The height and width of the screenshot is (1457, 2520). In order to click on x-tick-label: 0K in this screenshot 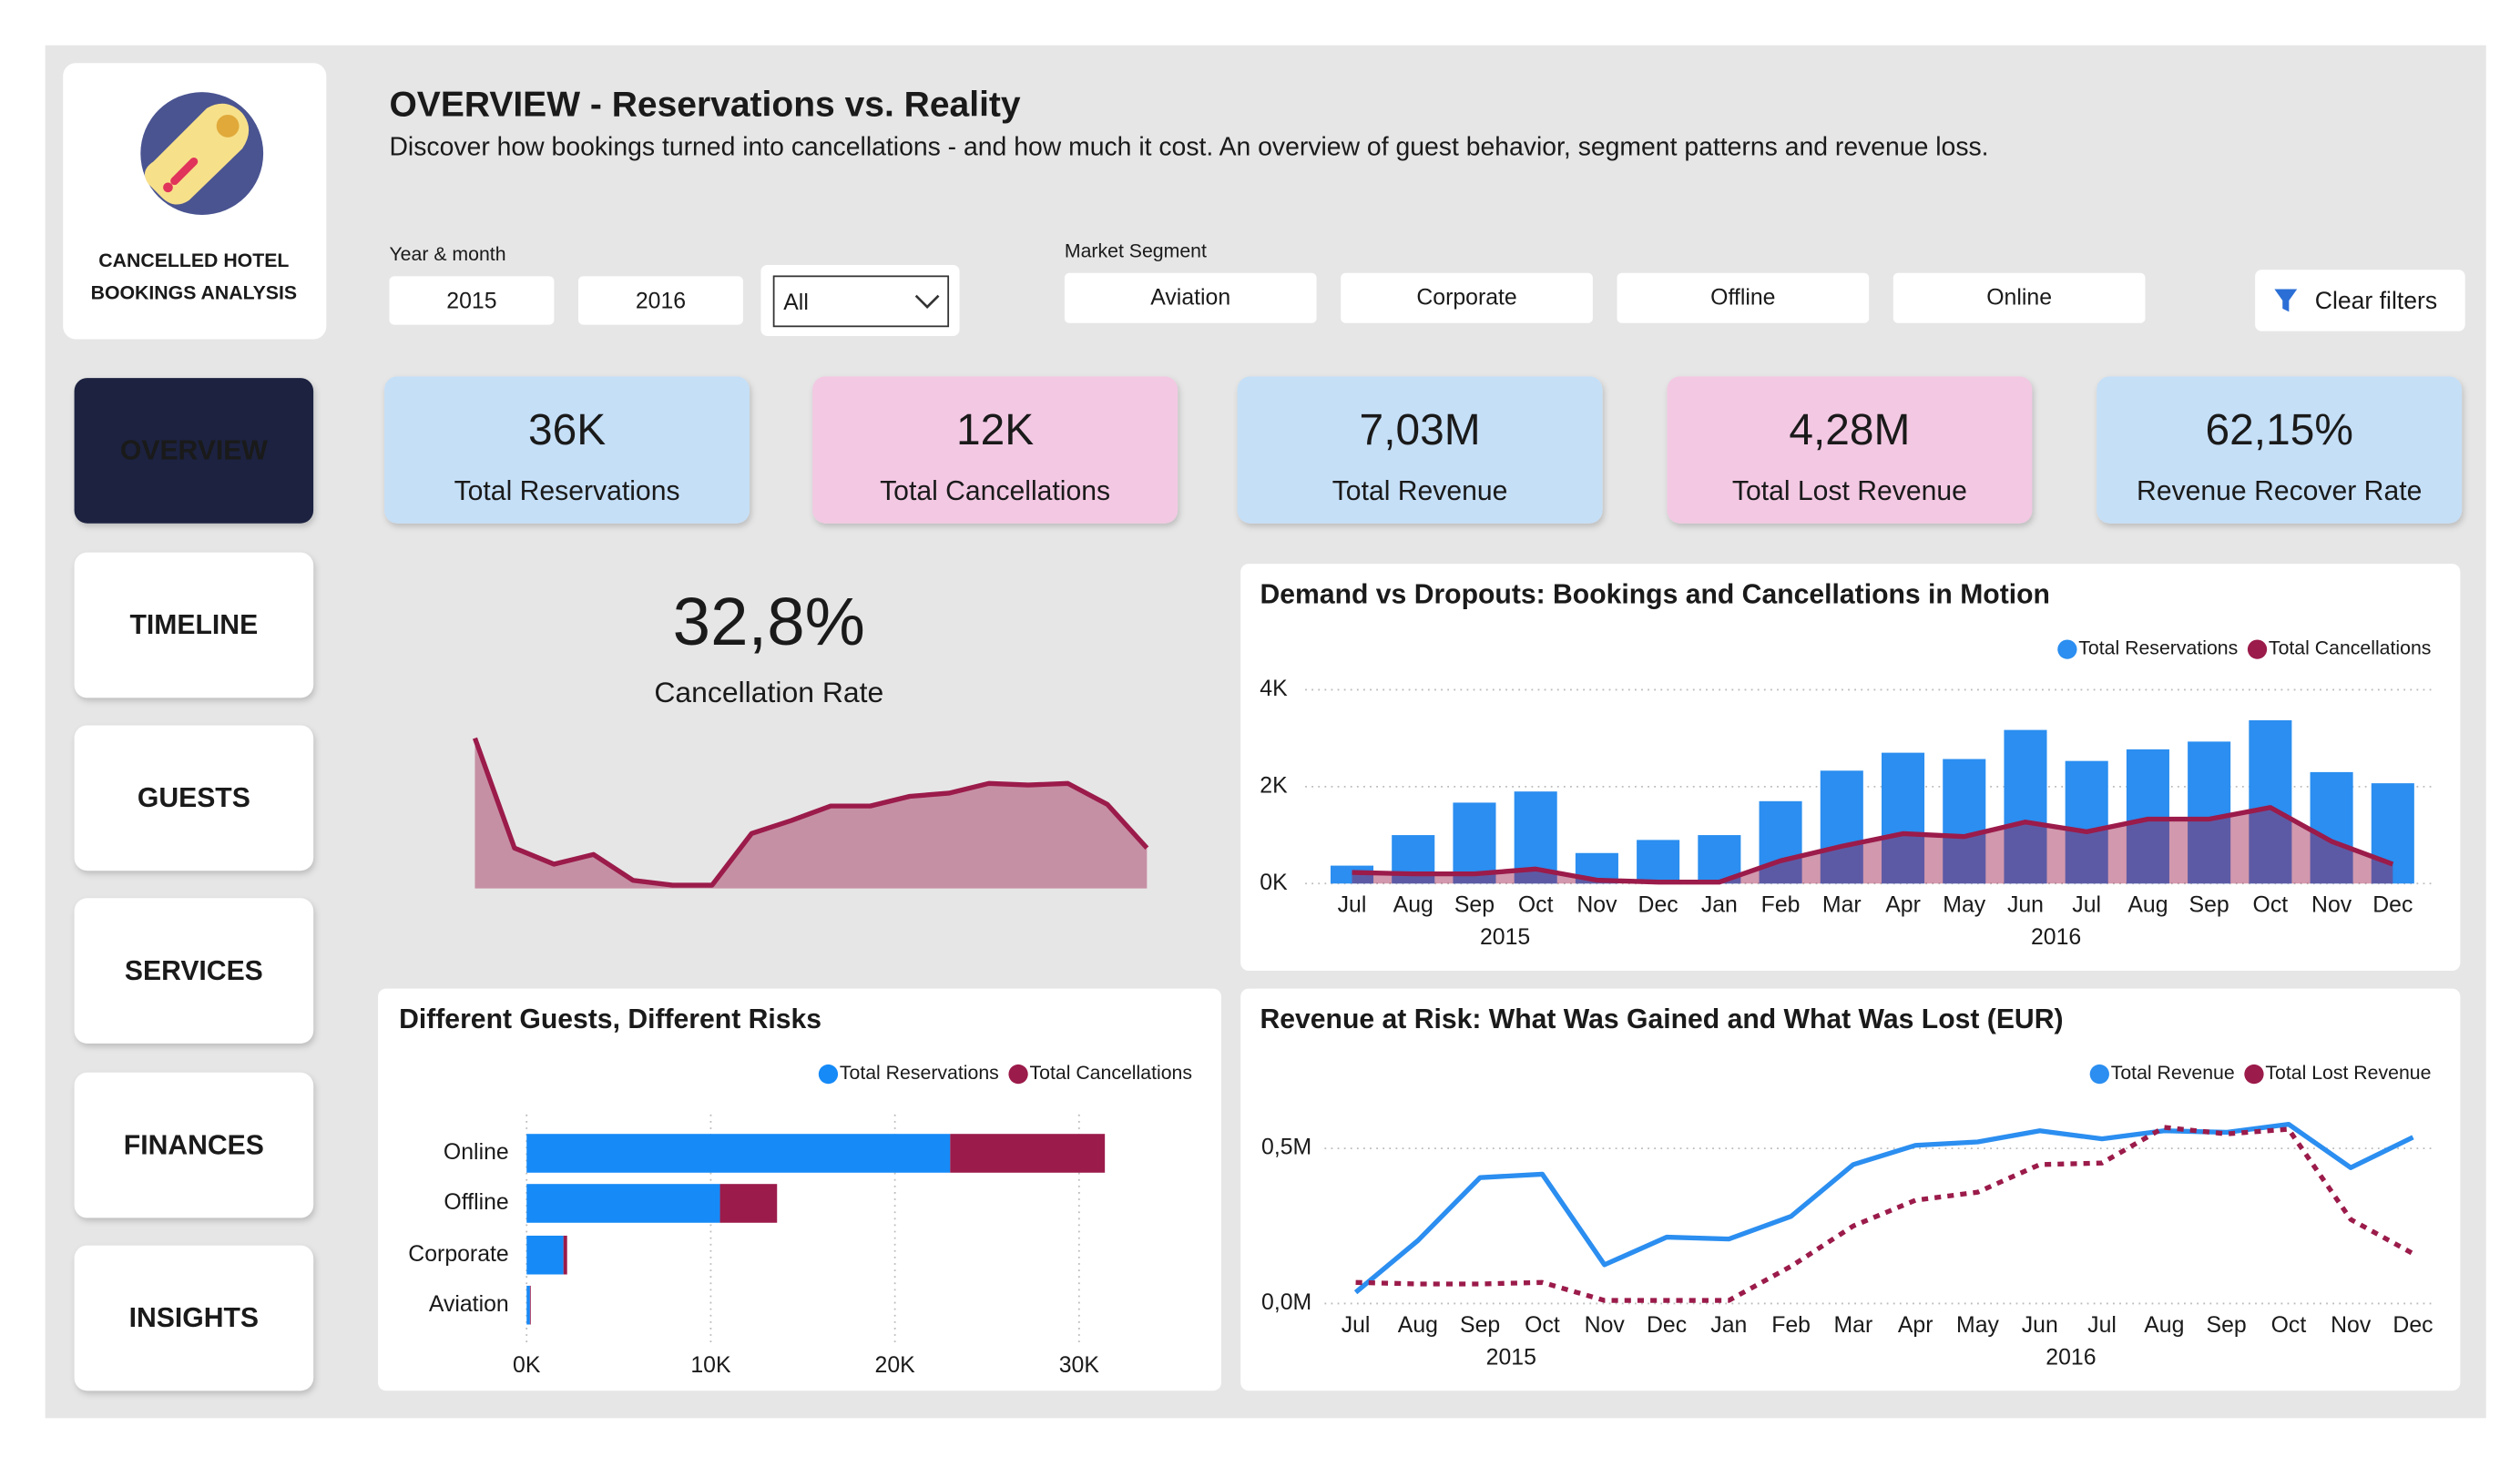, I will do `click(527, 1366)`.